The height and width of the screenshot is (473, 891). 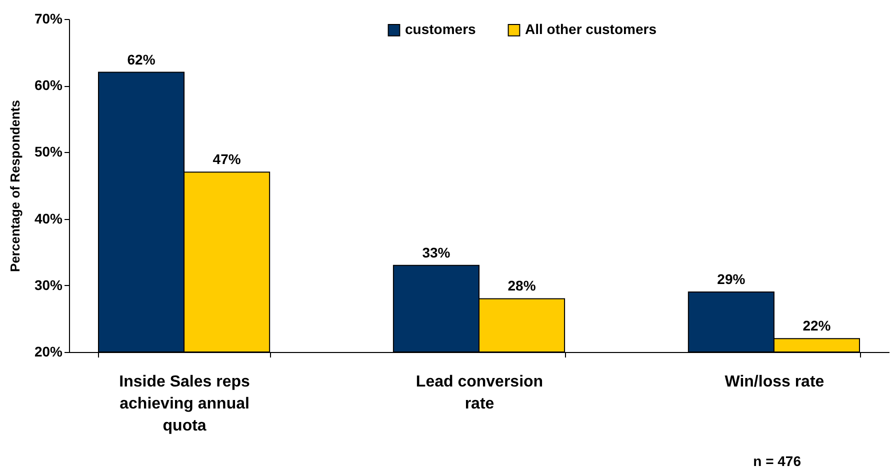 What do you see at coordinates (440, 29) in the screenshot?
I see `legend-label: customers` at bounding box center [440, 29].